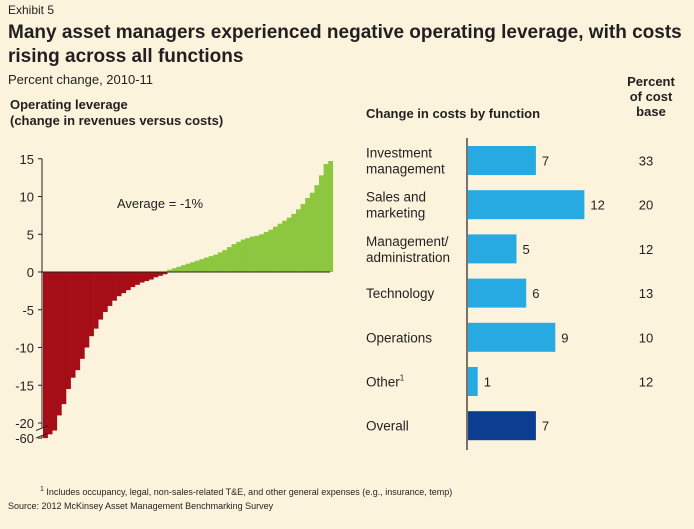 This screenshot has width=694, height=529. I want to click on category-label-line: Management/, so click(407, 241).